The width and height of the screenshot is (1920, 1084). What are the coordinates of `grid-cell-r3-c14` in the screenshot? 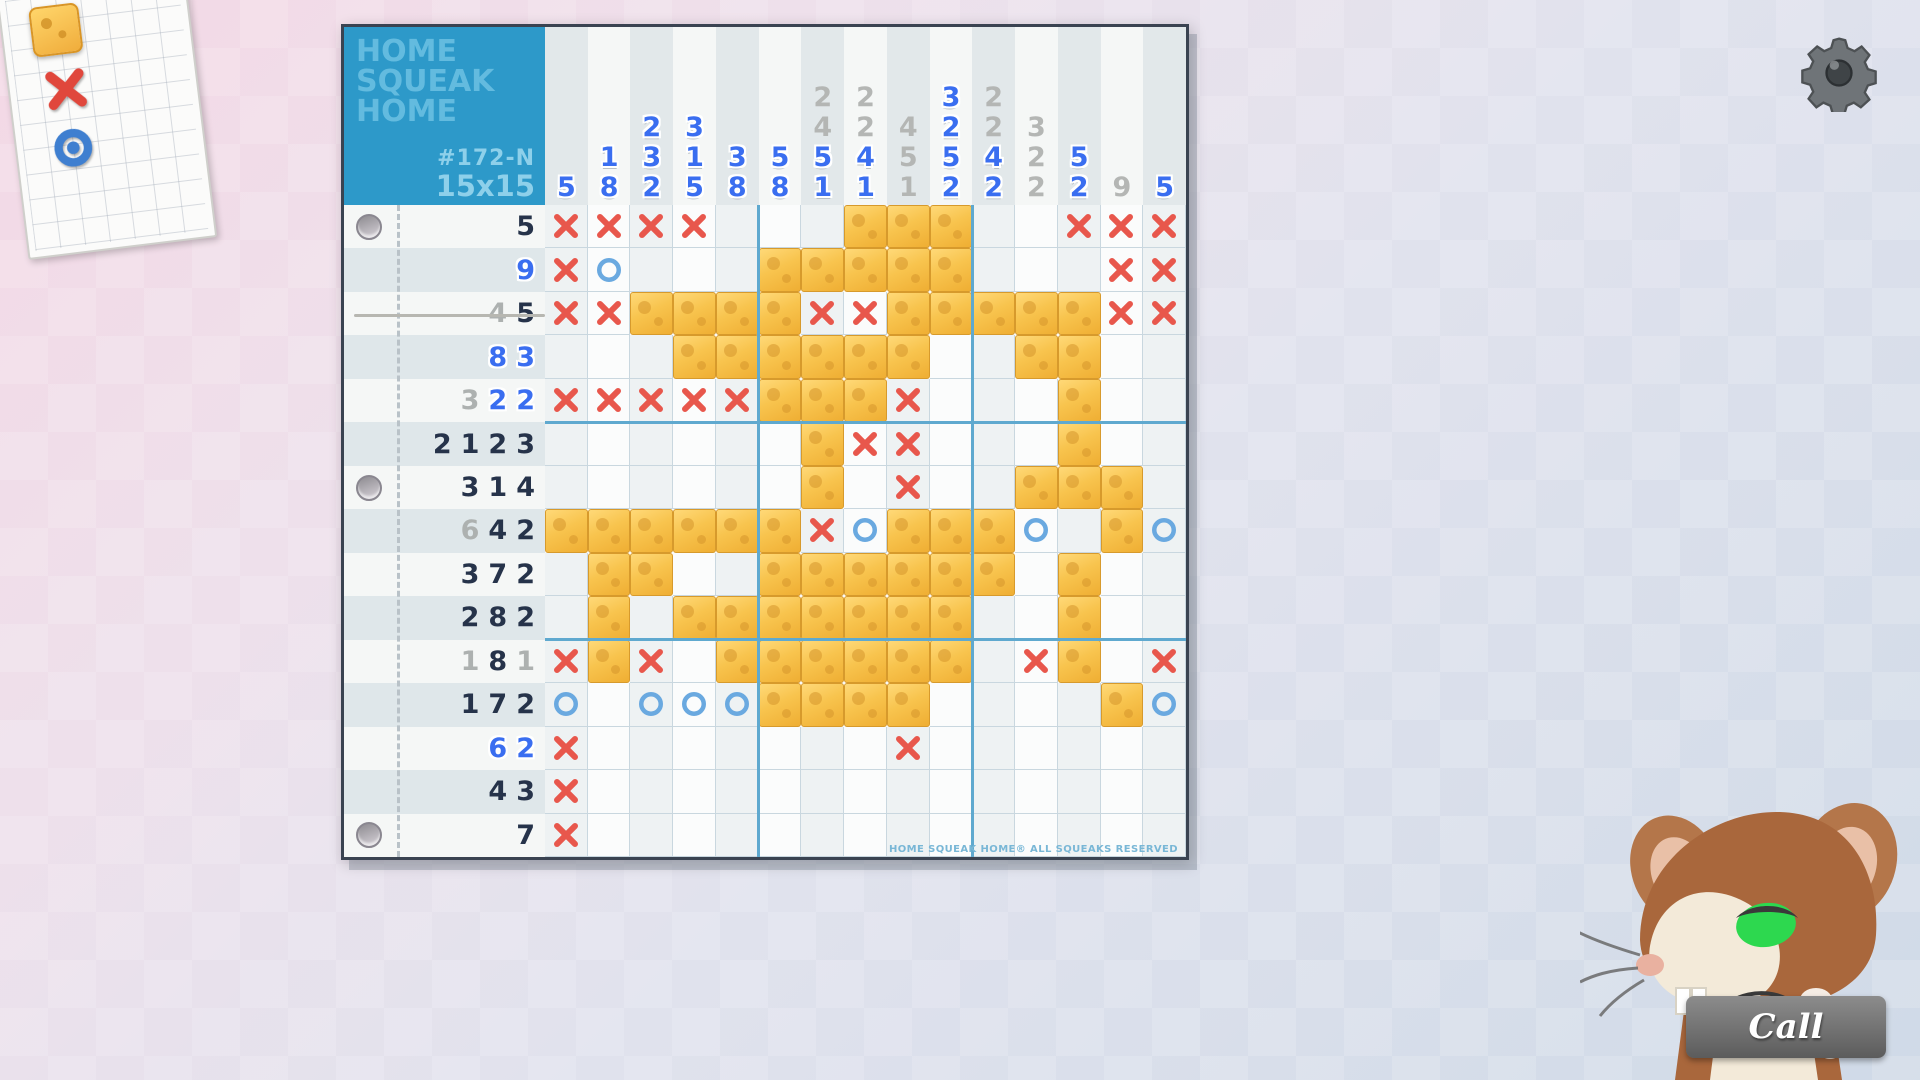 It's located at (1122, 313).